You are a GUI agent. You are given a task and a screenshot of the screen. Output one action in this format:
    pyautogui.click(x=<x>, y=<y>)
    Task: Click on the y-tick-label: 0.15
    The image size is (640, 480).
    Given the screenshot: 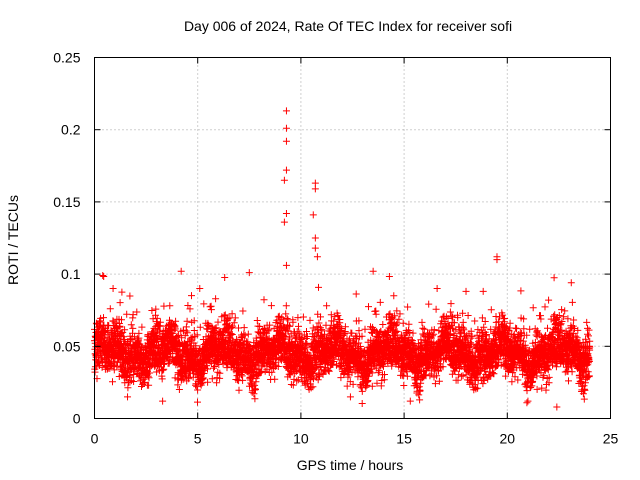 What is the action you would take?
    pyautogui.click(x=66, y=202)
    